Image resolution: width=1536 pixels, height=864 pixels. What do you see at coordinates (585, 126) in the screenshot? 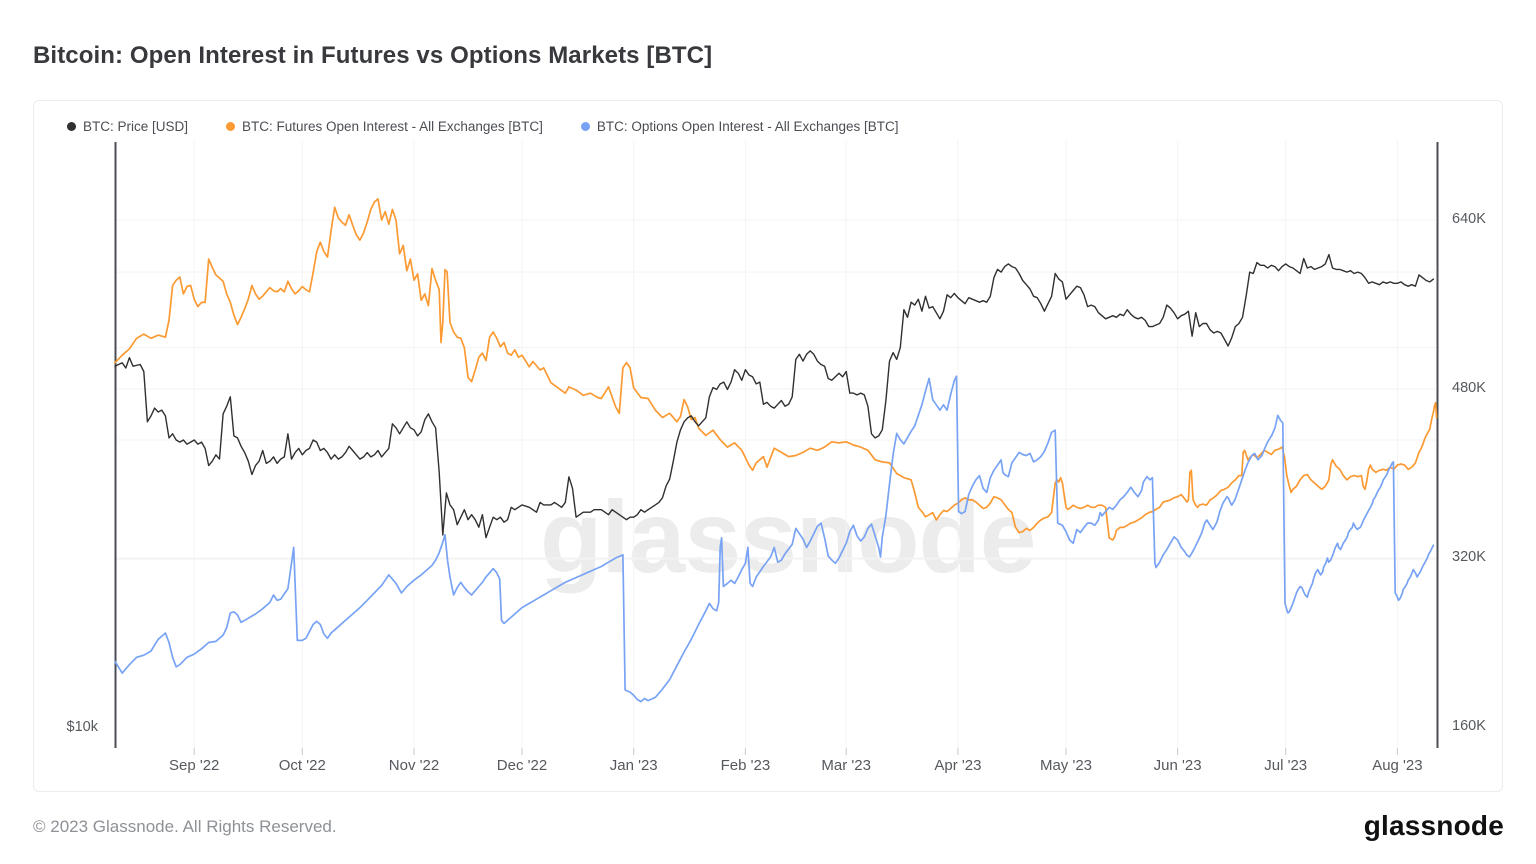
I see `options-series-dot-icon` at bounding box center [585, 126].